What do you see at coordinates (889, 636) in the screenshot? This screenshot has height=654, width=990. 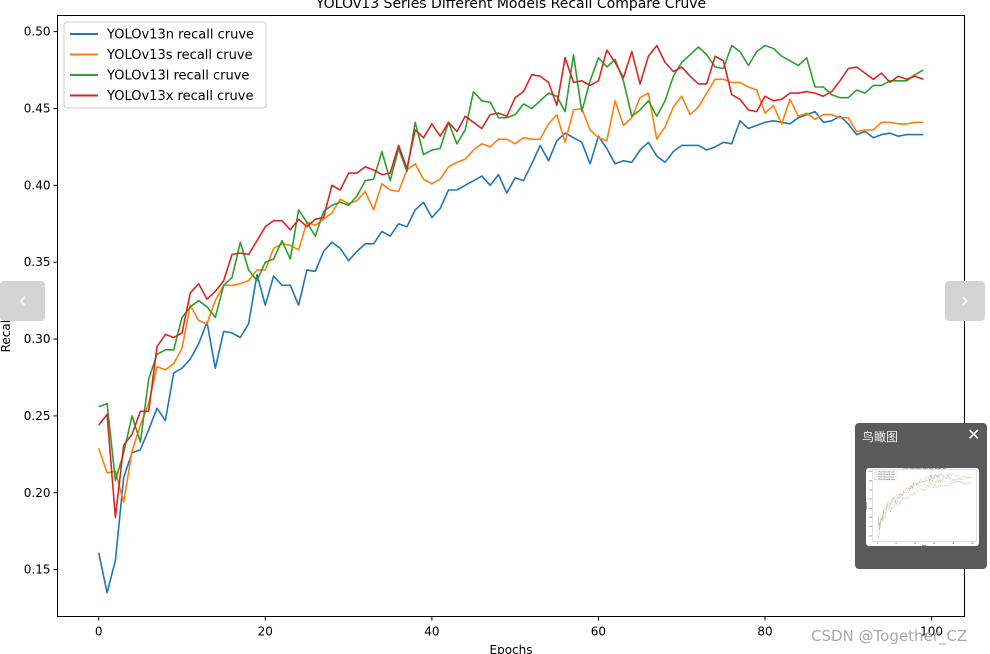 I see `watermark: CSDN @Together_CZ` at bounding box center [889, 636].